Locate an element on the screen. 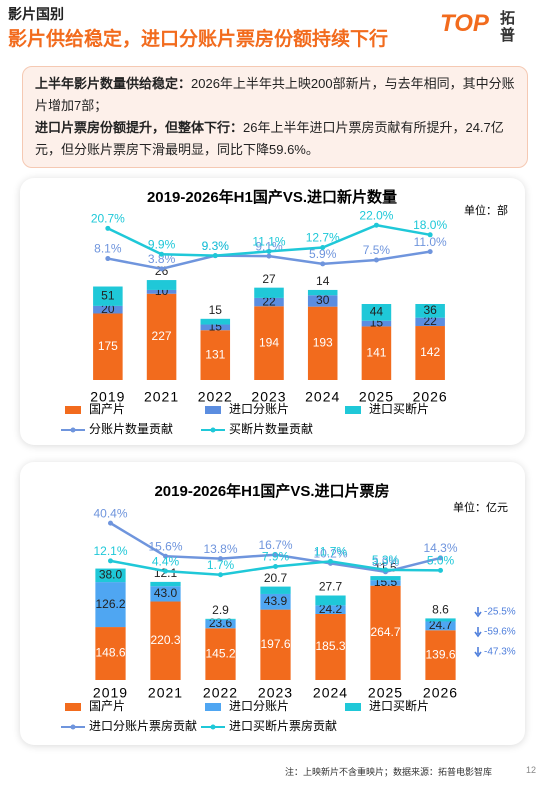  logo: TOP is located at coordinates (464, 23).